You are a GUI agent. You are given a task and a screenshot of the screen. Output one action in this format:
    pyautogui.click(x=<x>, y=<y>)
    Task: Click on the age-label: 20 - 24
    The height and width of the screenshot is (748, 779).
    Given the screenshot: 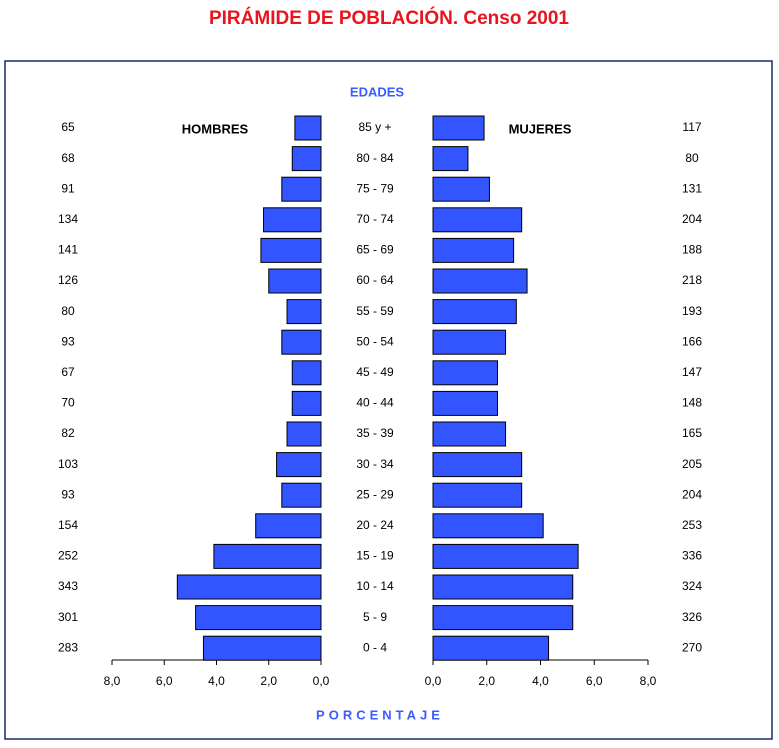 What is the action you would take?
    pyautogui.click(x=375, y=525)
    